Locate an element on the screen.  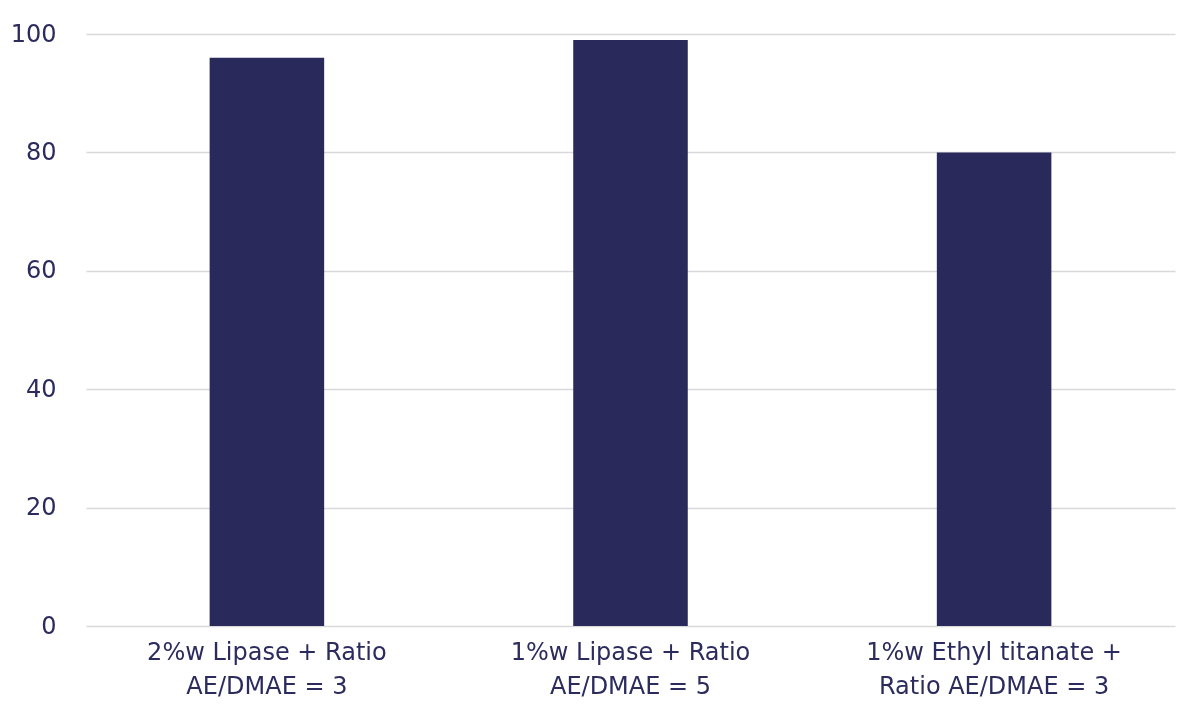
x-tick-label: 1%w Ethyl titanate + Ratio AE/DMAE = 3 is located at coordinates (994, 668).